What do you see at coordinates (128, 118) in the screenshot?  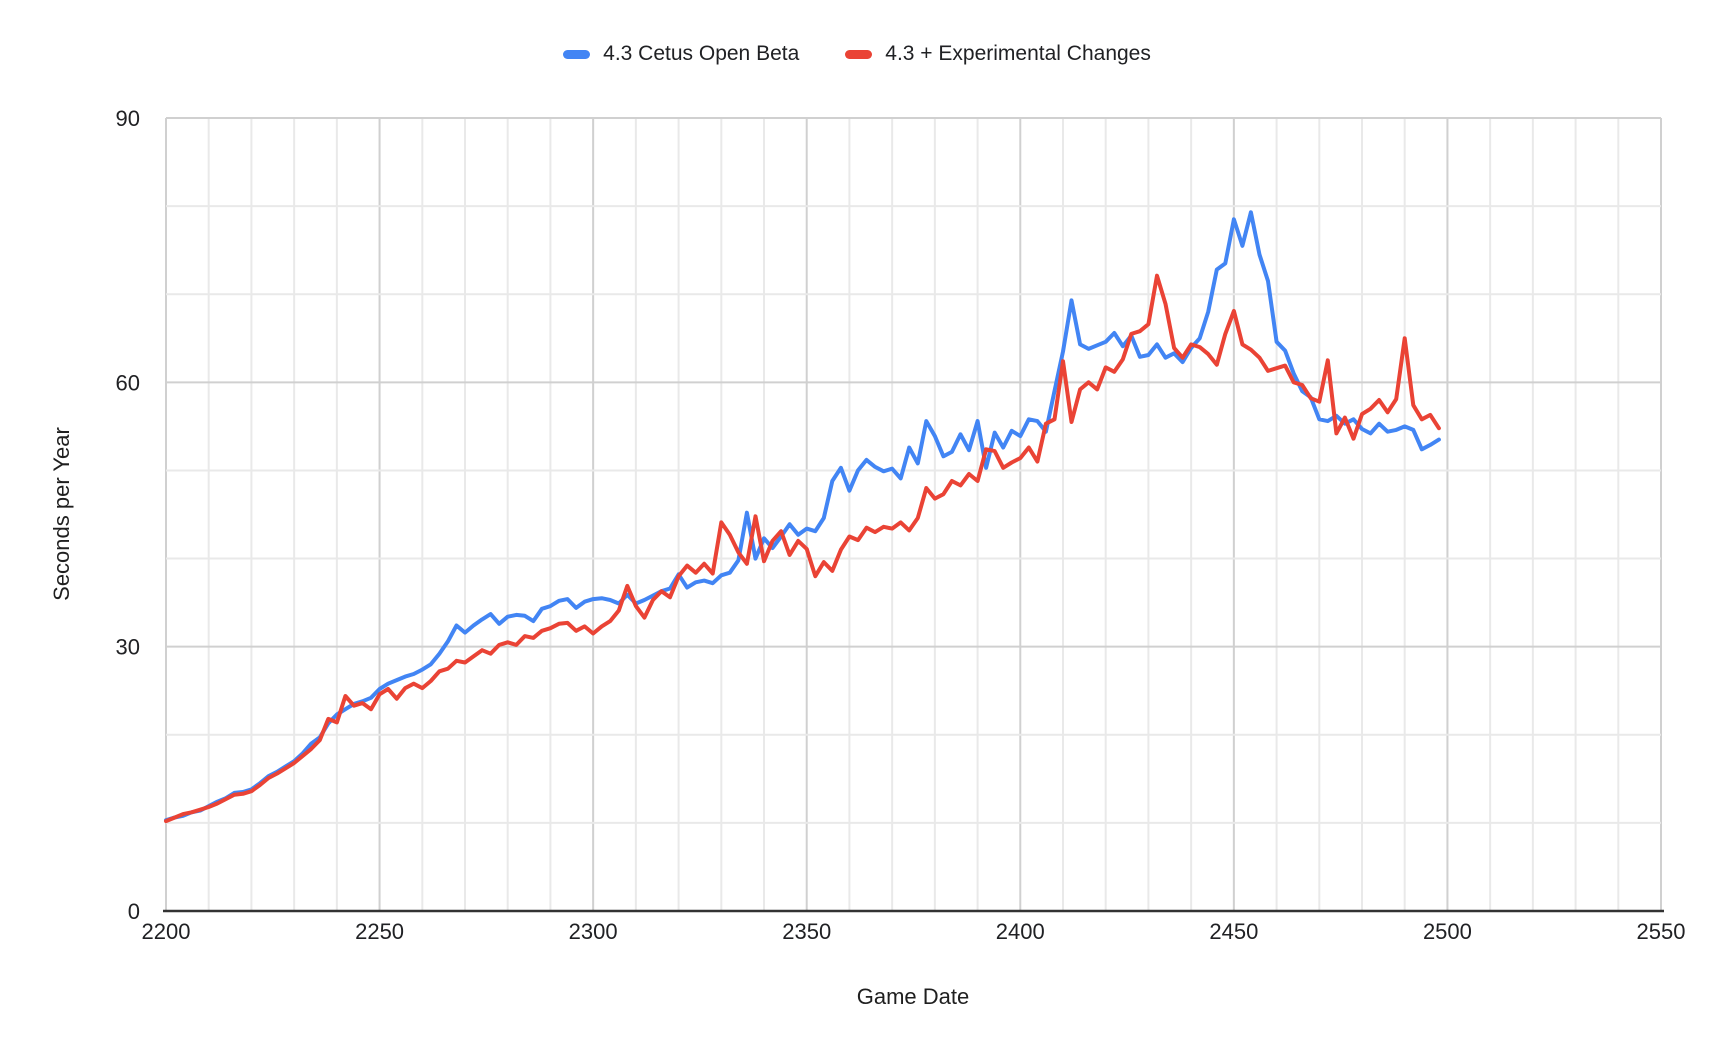 I see `y-tick-label: 90` at bounding box center [128, 118].